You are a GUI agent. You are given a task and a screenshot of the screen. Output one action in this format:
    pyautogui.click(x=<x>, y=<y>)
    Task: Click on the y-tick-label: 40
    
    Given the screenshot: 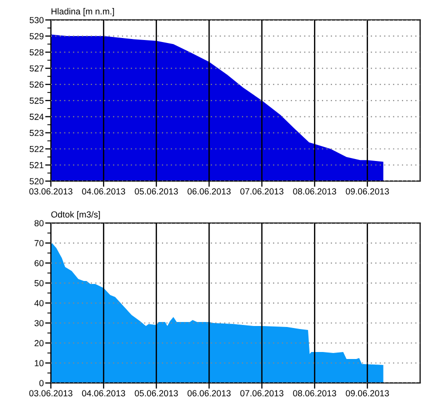 What is the action you would take?
    pyautogui.click(x=39, y=303)
    